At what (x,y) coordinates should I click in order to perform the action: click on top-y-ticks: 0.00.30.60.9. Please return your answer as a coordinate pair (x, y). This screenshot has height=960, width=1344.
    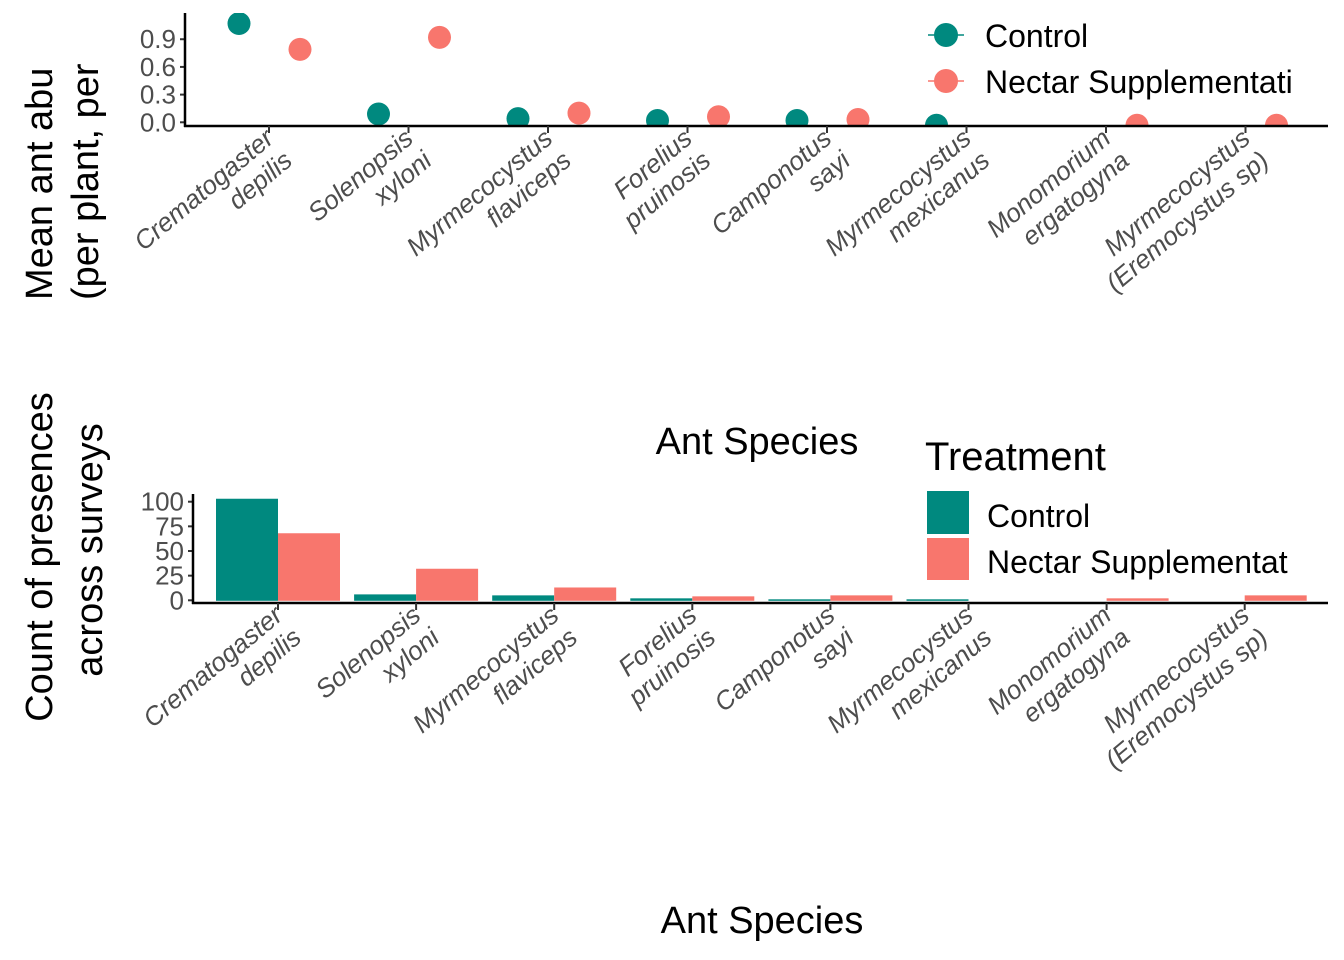
    Looking at the image, I should click on (162, 80).